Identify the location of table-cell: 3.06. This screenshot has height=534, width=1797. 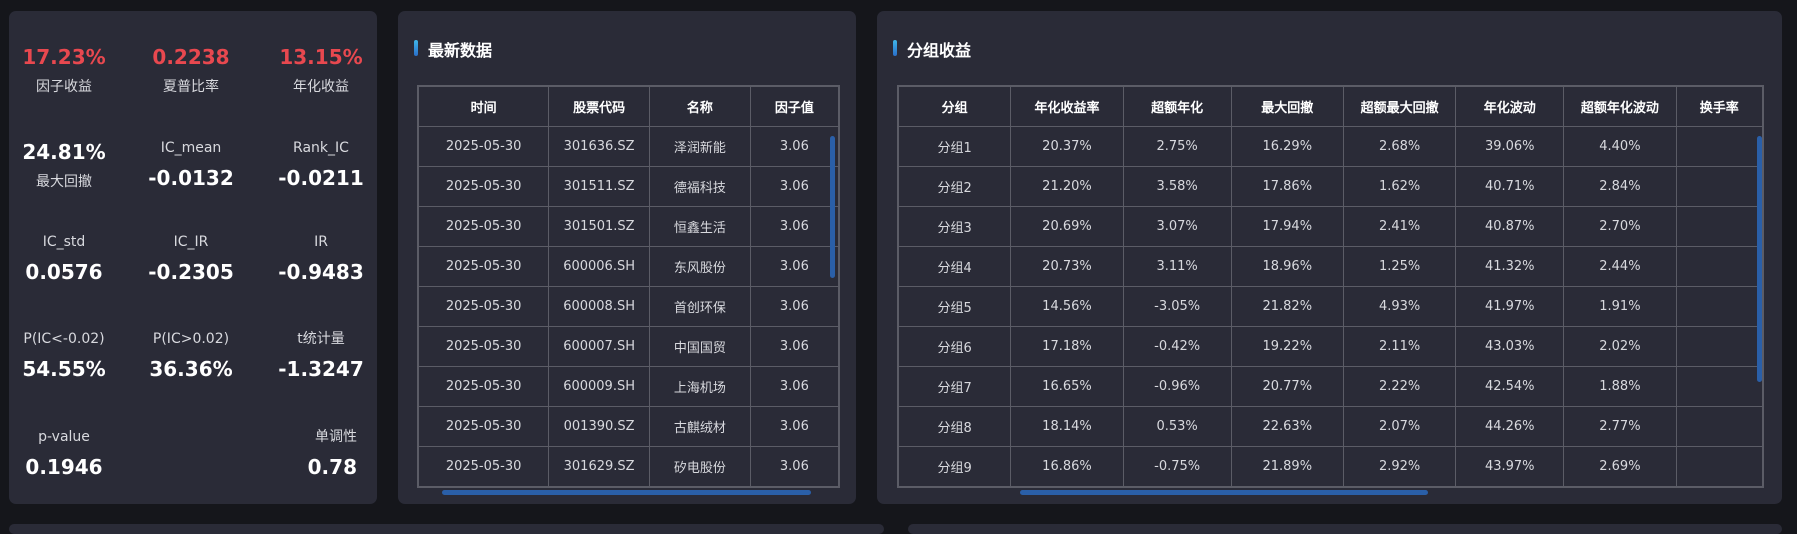
(794, 226).